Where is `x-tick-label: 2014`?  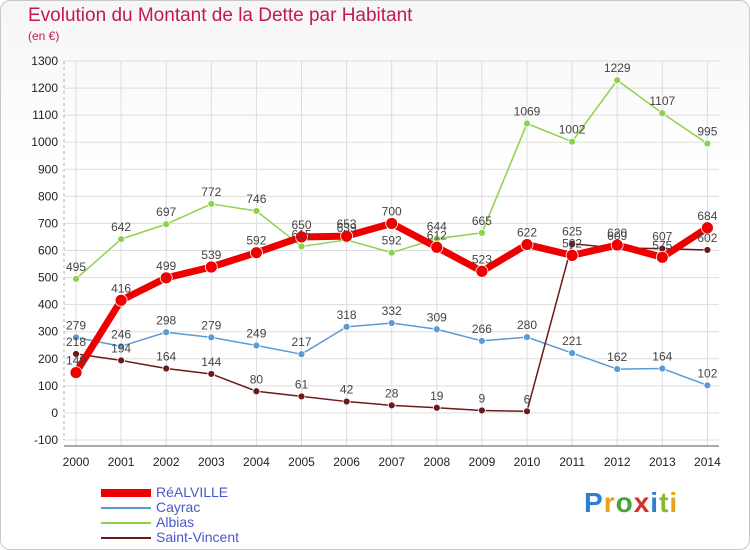 x-tick-label: 2014 is located at coordinates (707, 462).